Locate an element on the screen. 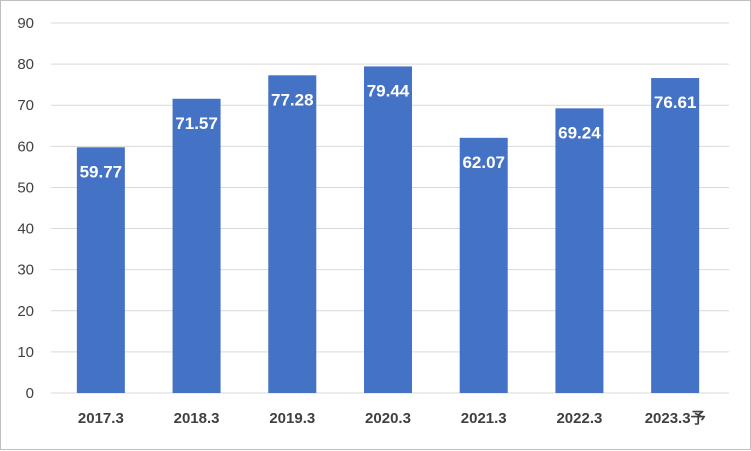 The height and width of the screenshot is (451, 751). data-label: 79.44 is located at coordinates (388, 90).